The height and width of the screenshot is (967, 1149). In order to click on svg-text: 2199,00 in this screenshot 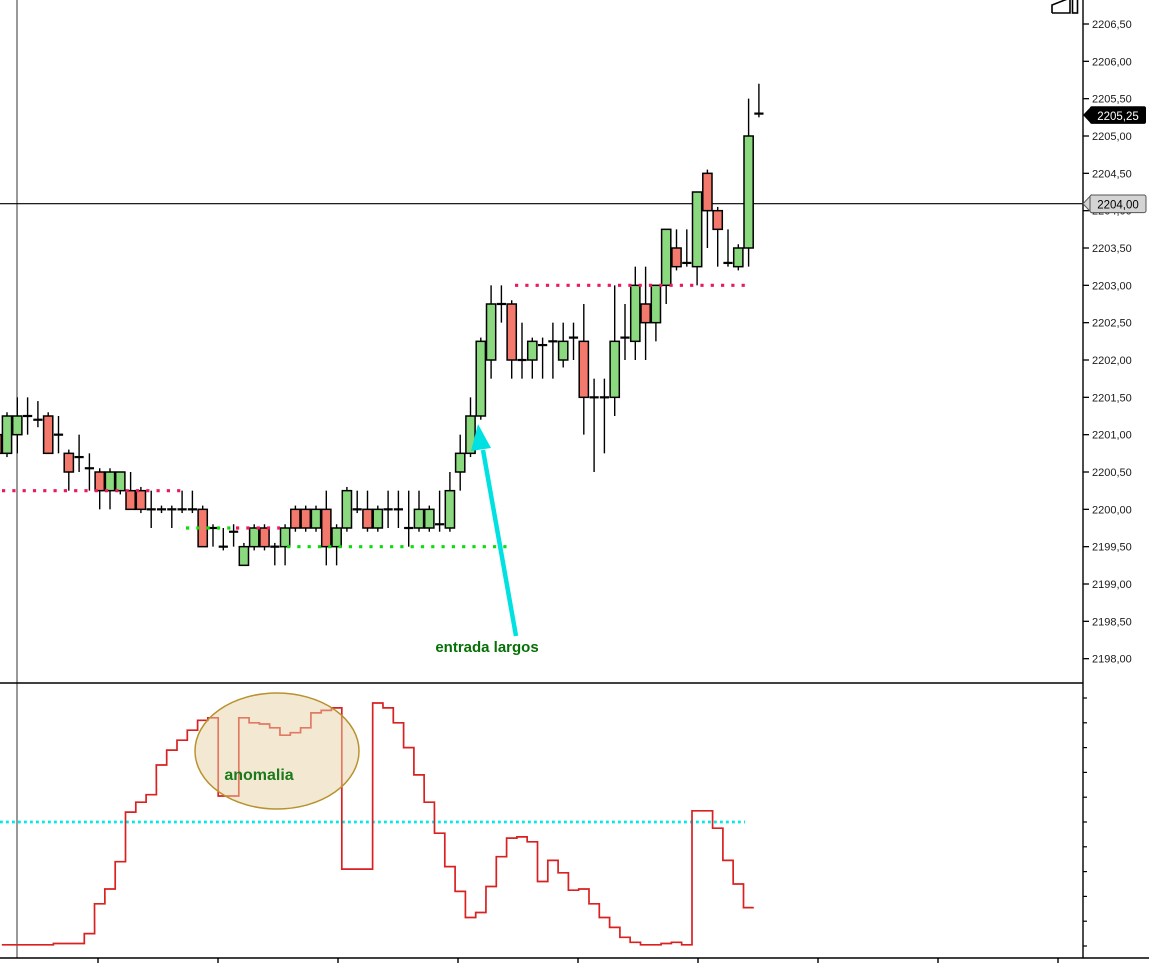, I will do `click(1112, 585)`.